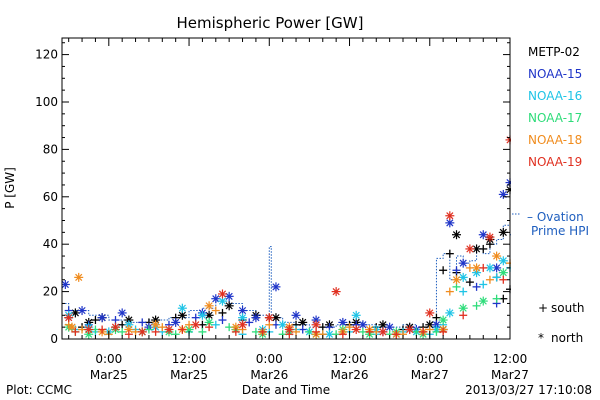 The height and width of the screenshot is (400, 600). Describe the element at coordinates (189, 375) in the screenshot. I see `x-tick-date-label: Mar25` at that location.